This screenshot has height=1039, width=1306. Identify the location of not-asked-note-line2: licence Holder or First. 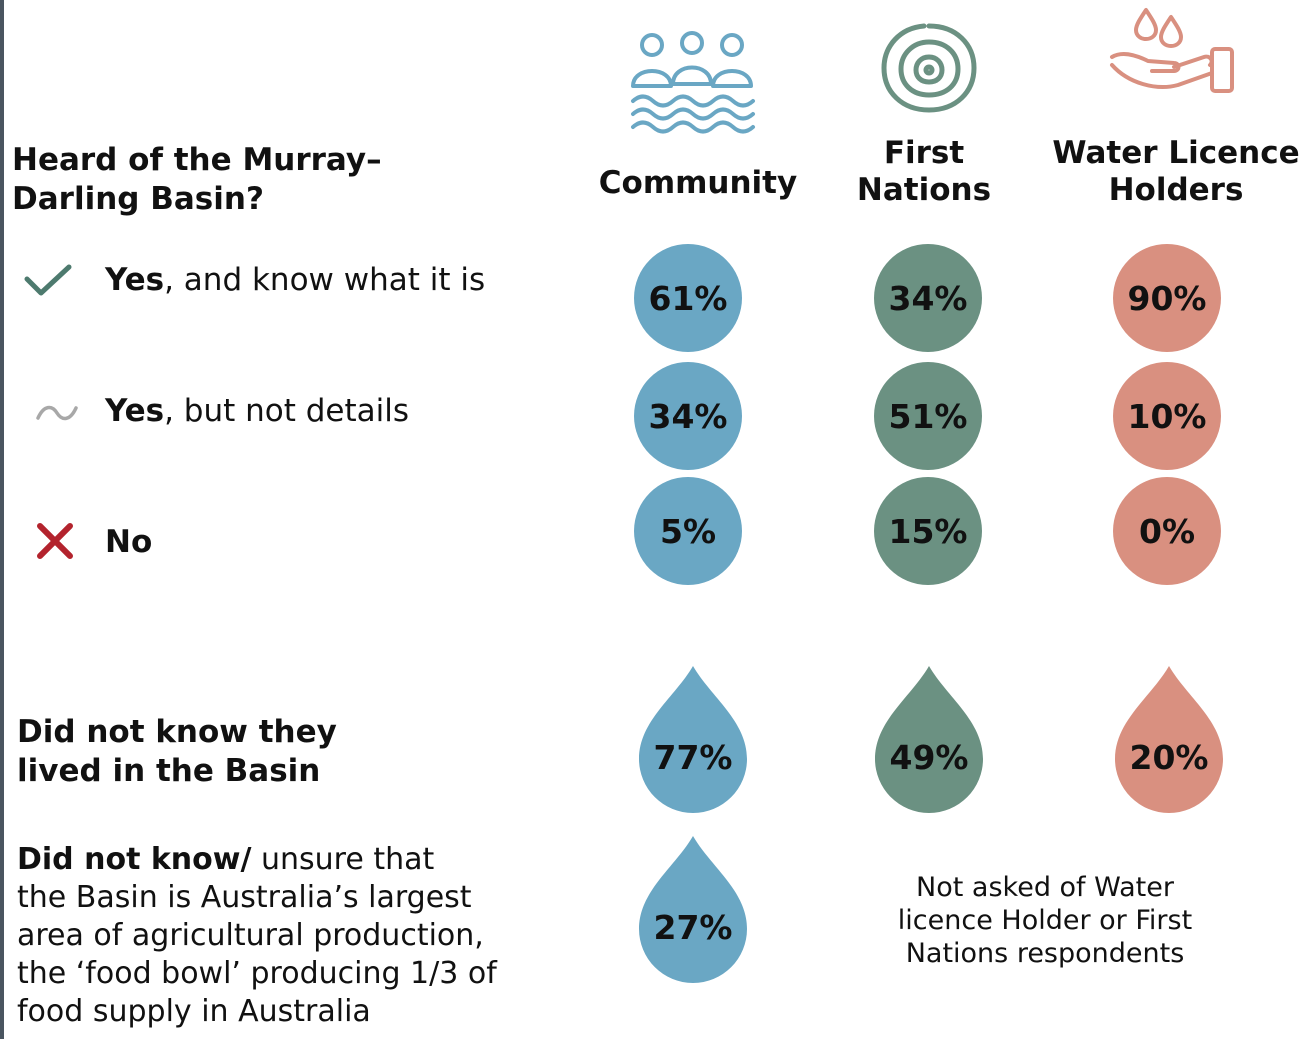
(1045, 920).